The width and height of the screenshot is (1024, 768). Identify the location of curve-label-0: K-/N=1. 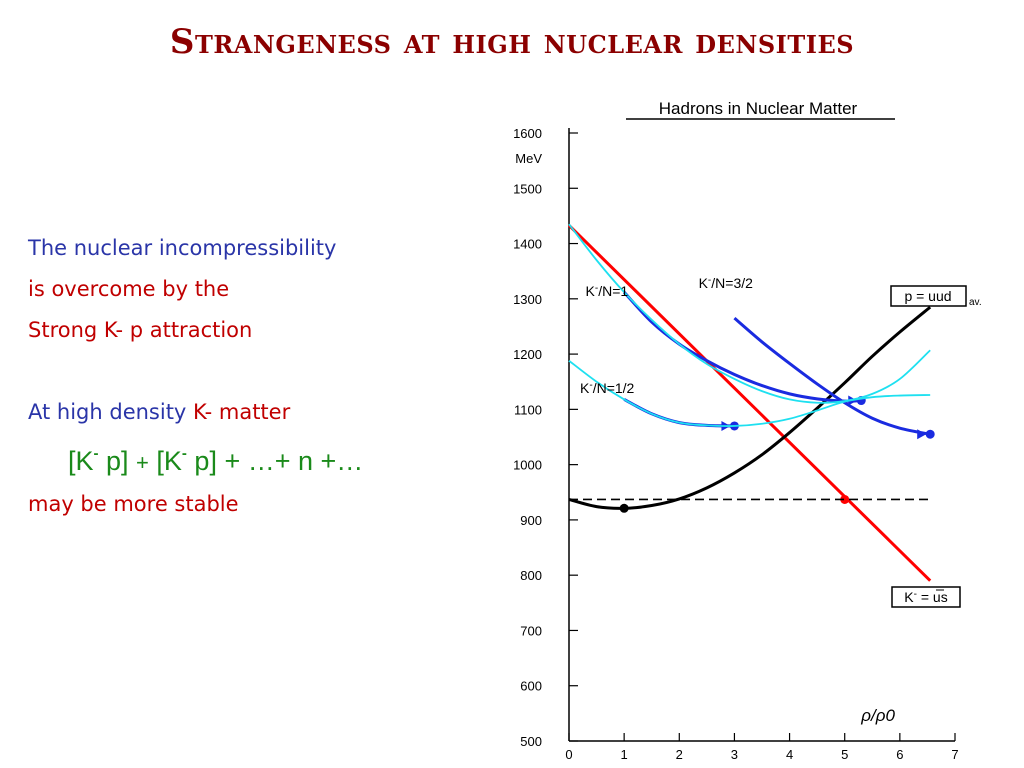
(607, 291).